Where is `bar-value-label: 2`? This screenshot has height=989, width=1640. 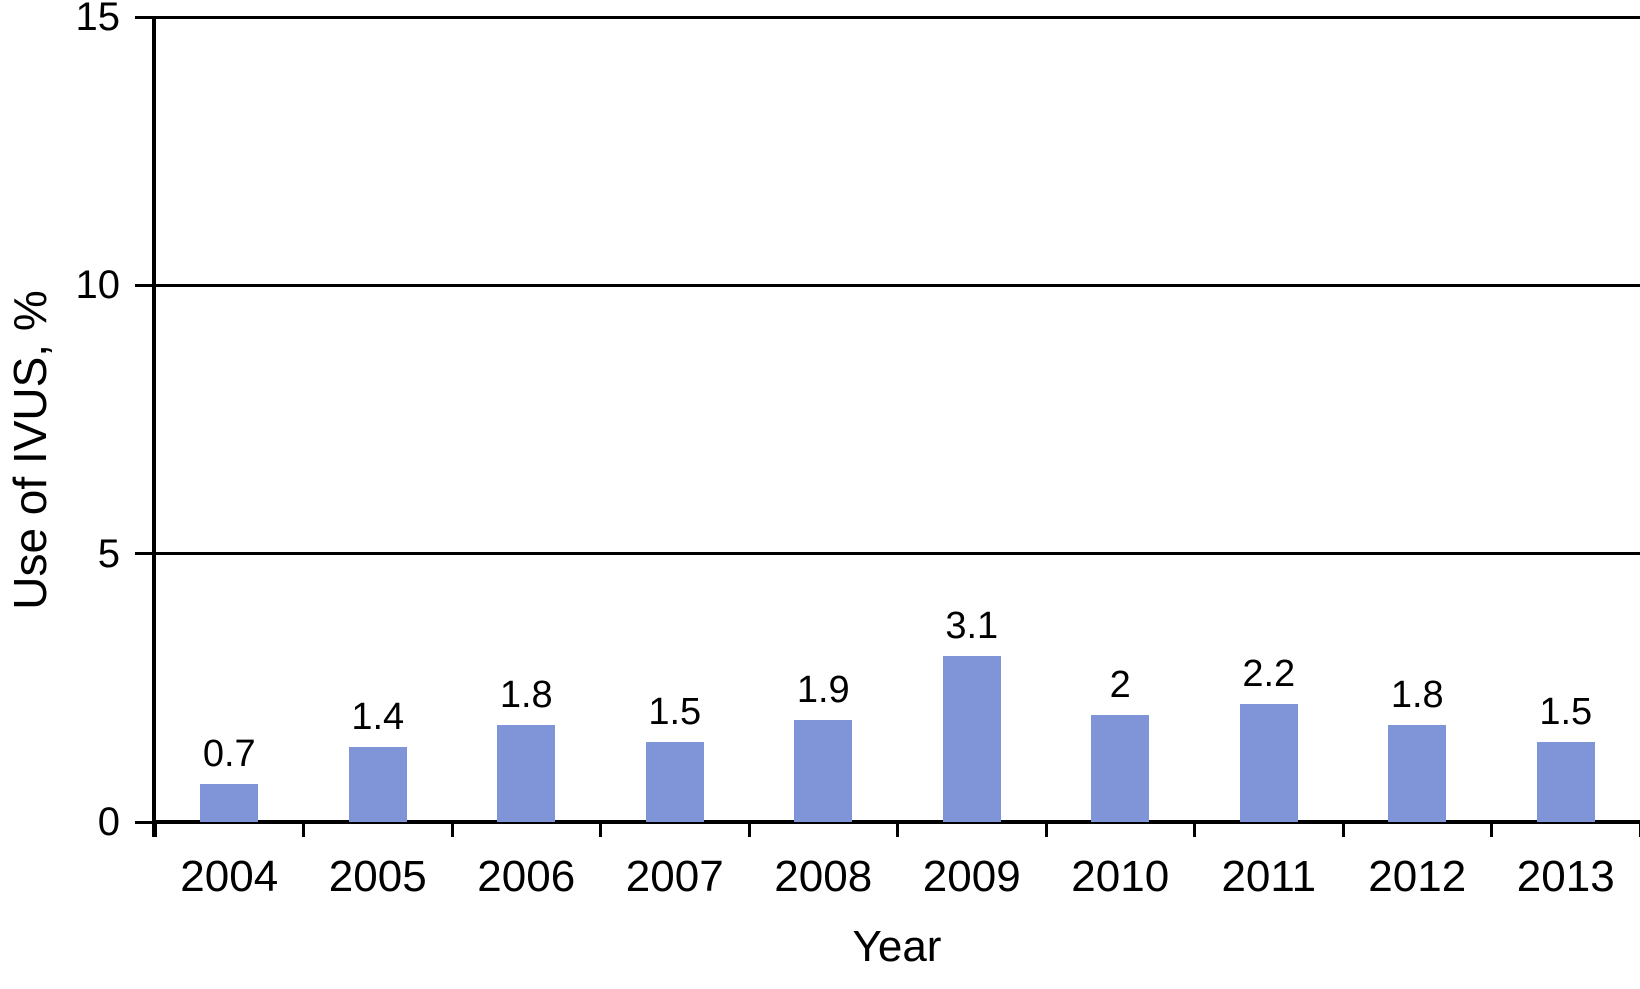
bar-value-label: 2 is located at coordinates (1120, 684).